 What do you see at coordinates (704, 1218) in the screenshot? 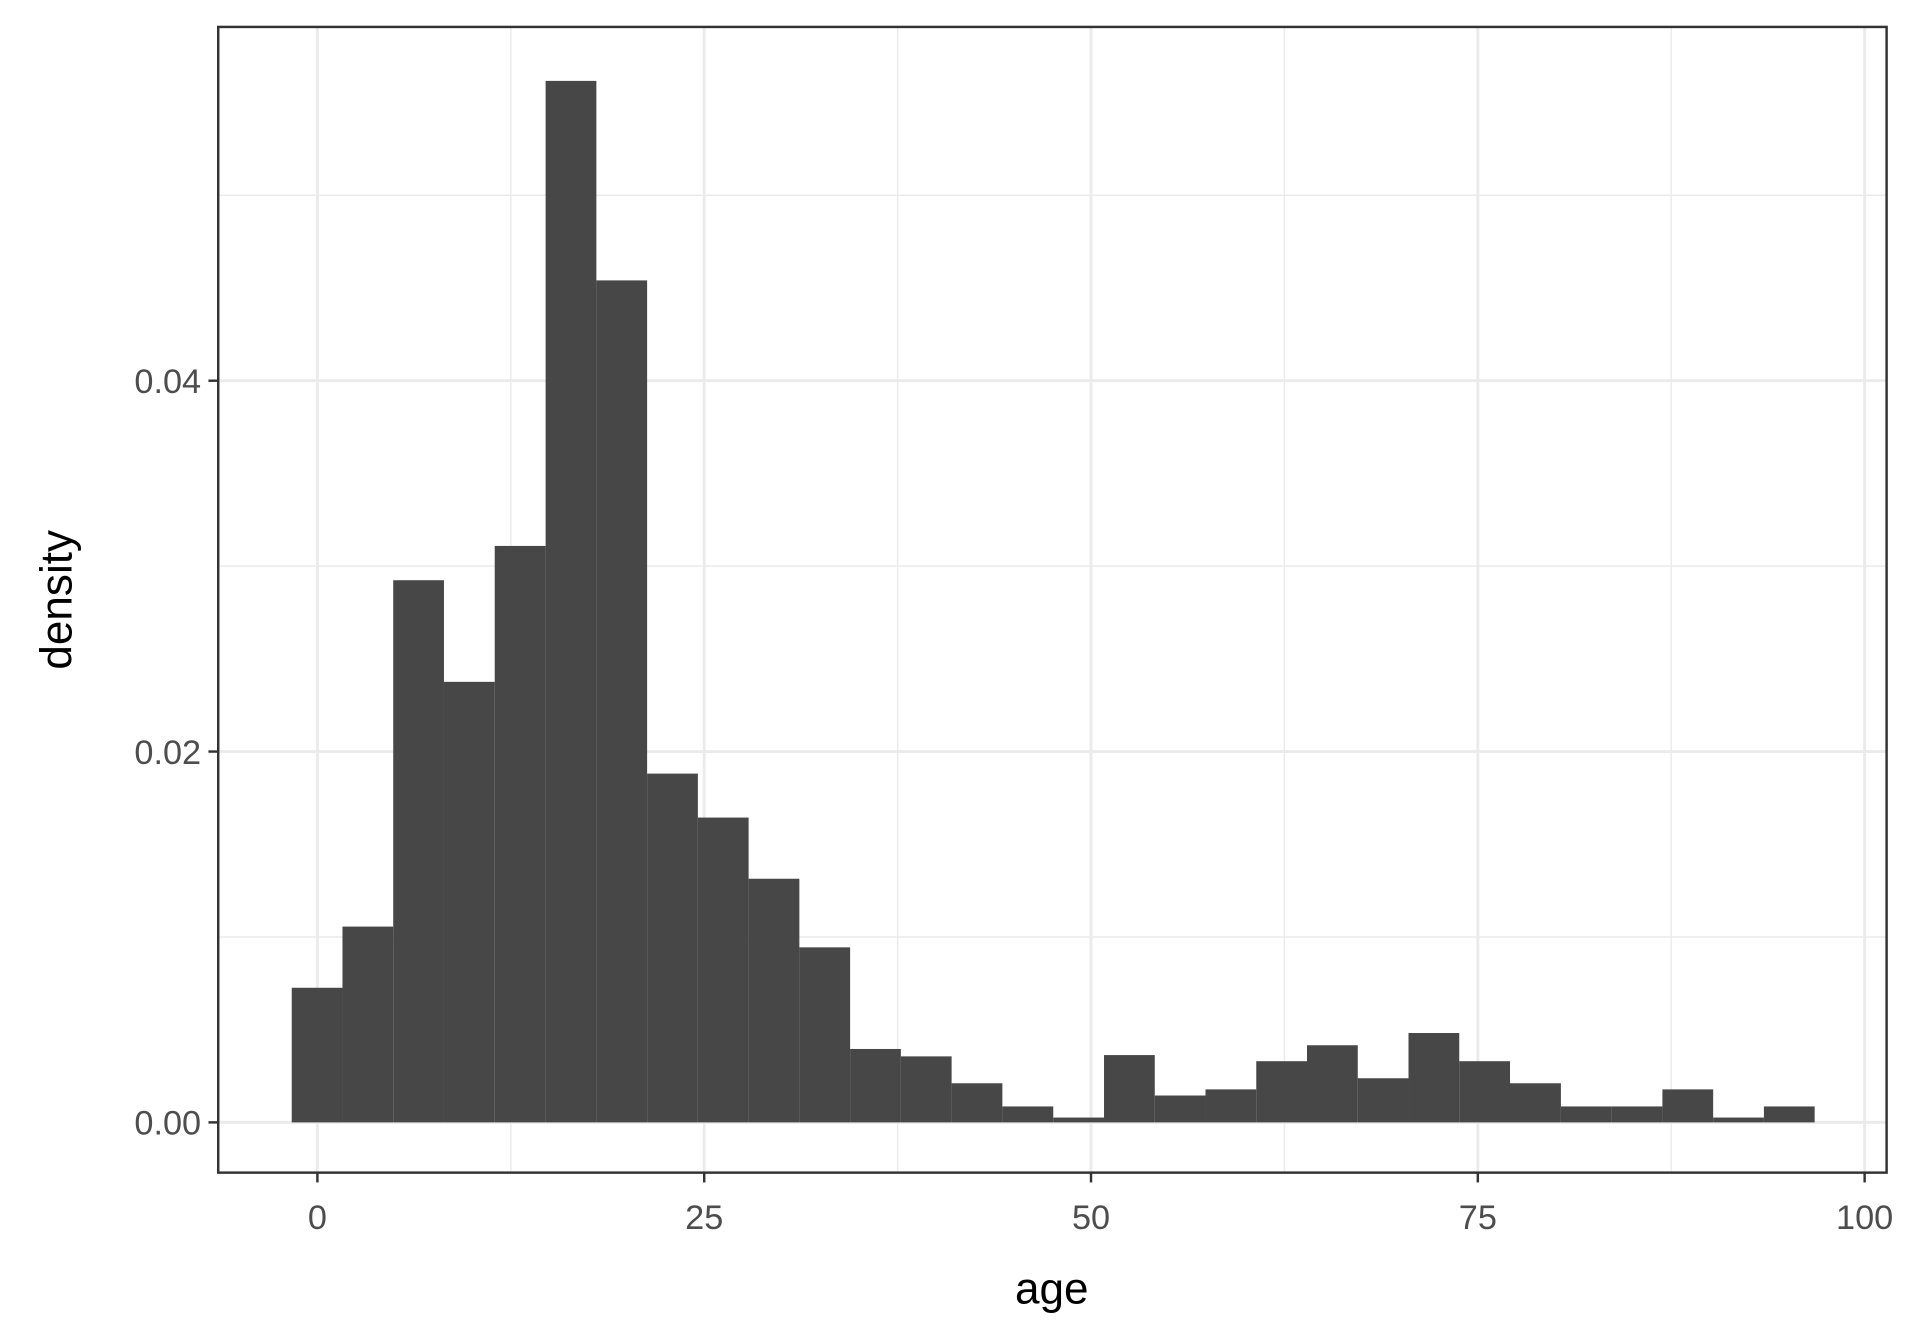
I see `x-tick-label: 25` at bounding box center [704, 1218].